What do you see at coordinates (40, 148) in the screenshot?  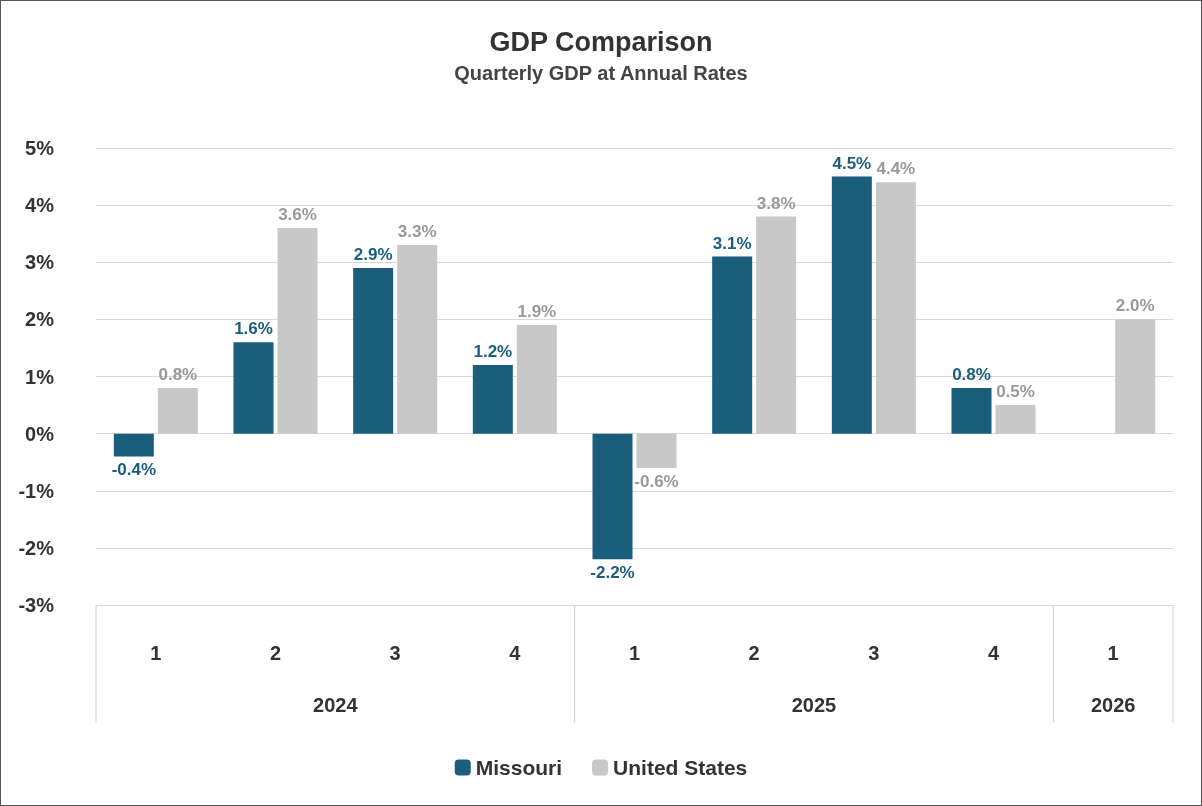 I see `y-tick-label: 5%` at bounding box center [40, 148].